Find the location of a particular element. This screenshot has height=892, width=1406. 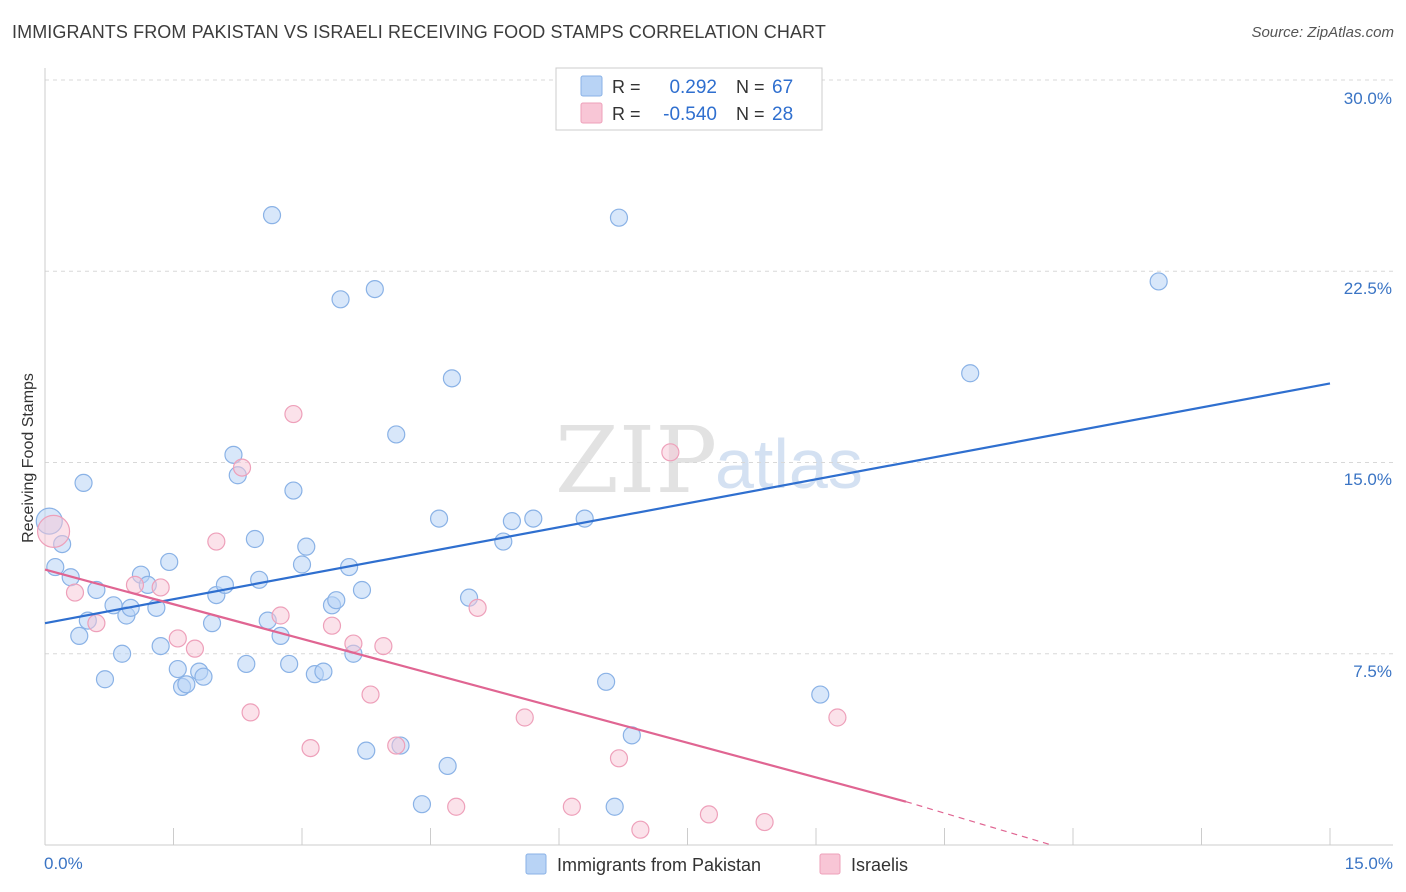

watermark-zip: ZIP is located at coordinates (636, 460).